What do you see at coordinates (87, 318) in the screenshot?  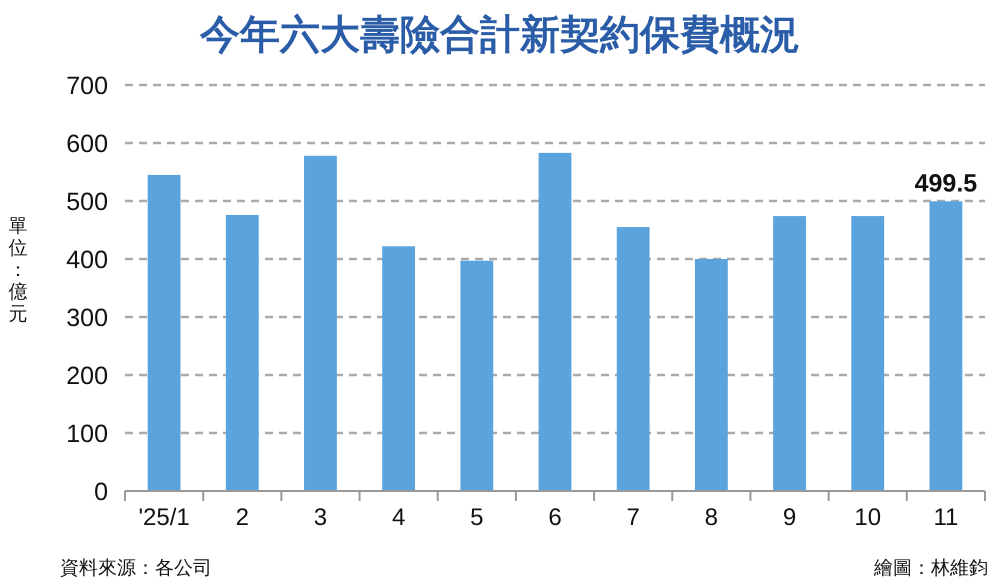 I see `y-tick-label: 300` at bounding box center [87, 318].